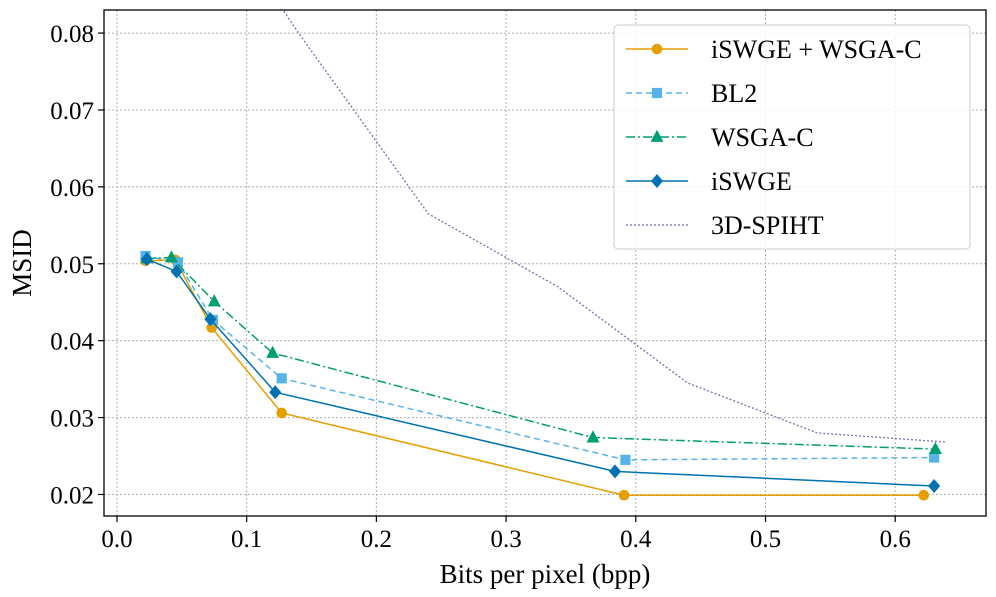 The height and width of the screenshot is (597, 996). I want to click on legend-label: iSWGE + WSGA-C, so click(816, 49).